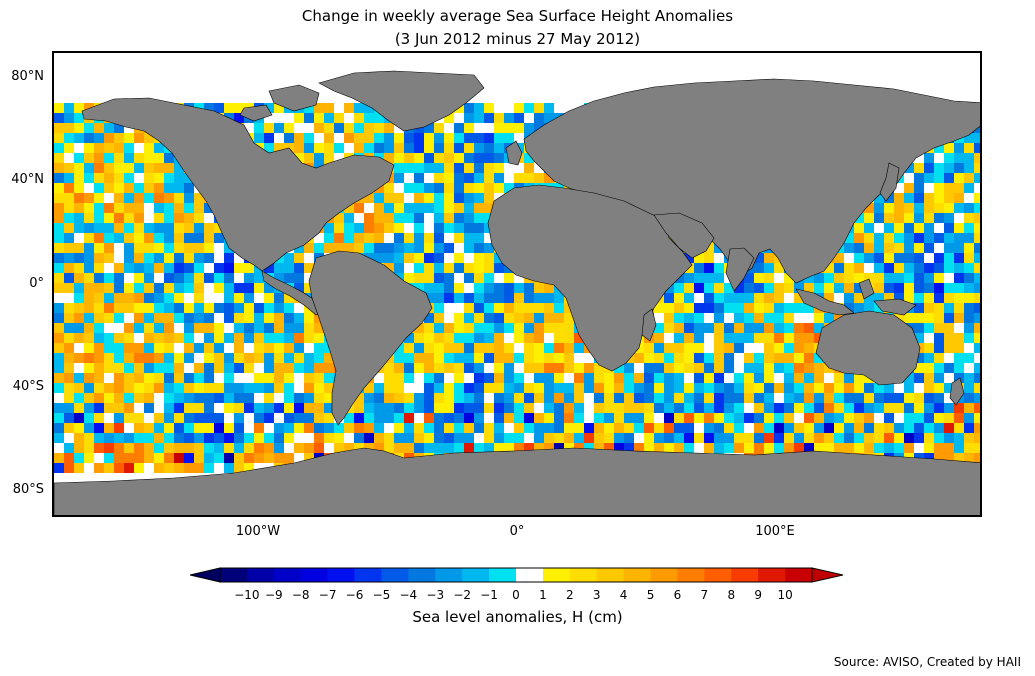  What do you see at coordinates (543, 595) in the screenshot?
I see `colorbar-tick-label: 1` at bounding box center [543, 595].